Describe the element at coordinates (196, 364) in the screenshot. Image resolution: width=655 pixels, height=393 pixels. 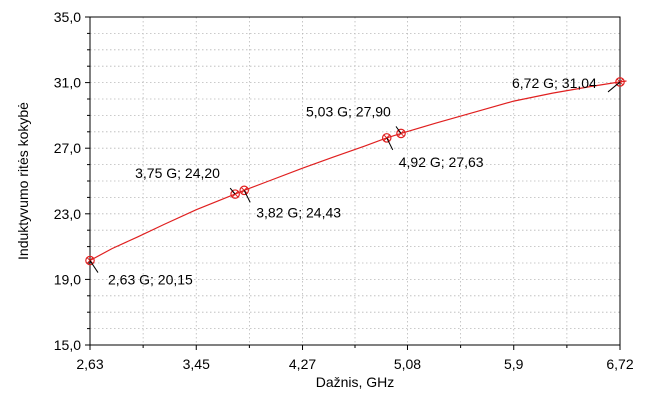
I see `x-tick-label: 3,45` at that location.